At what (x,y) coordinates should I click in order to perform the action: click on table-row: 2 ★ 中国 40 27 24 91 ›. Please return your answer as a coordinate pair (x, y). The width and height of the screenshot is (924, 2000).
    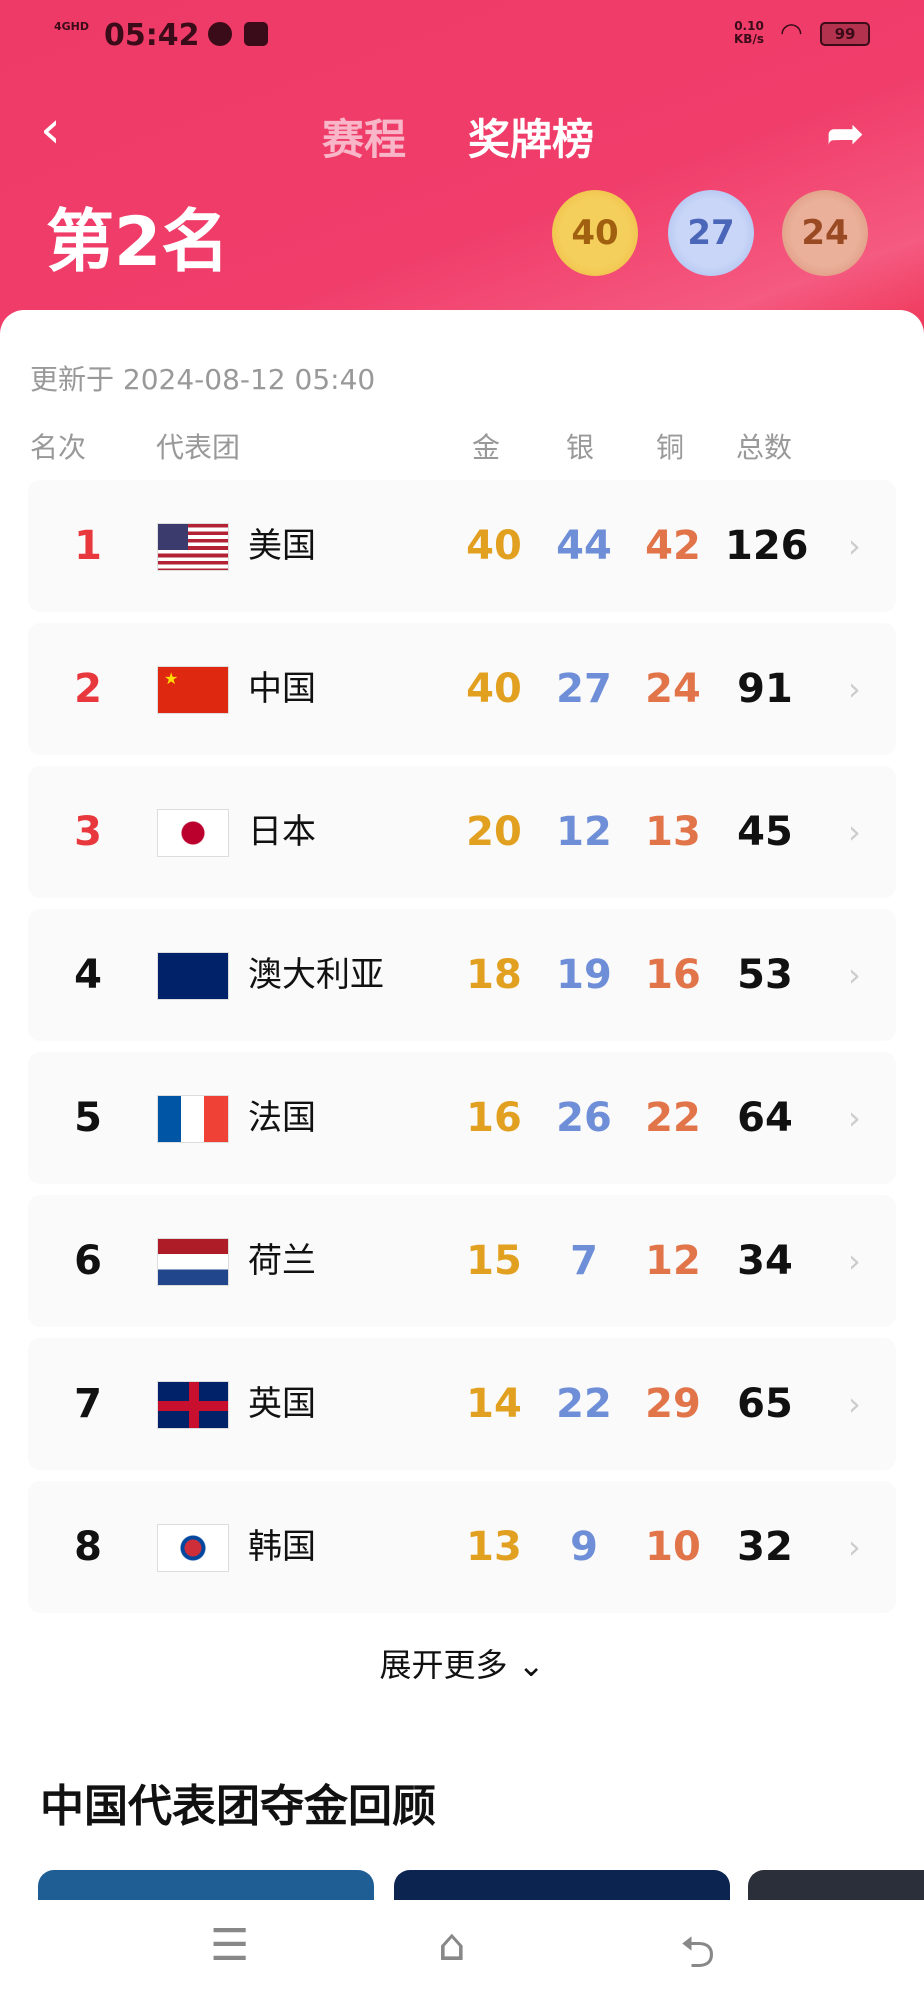
    Looking at the image, I should click on (462, 689).